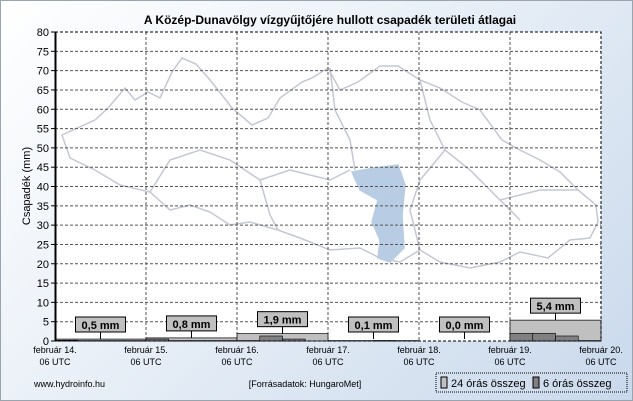 This screenshot has width=633, height=401. Describe the element at coordinates (419, 350) in the screenshot. I see `x-tick-date: február 18.` at that location.